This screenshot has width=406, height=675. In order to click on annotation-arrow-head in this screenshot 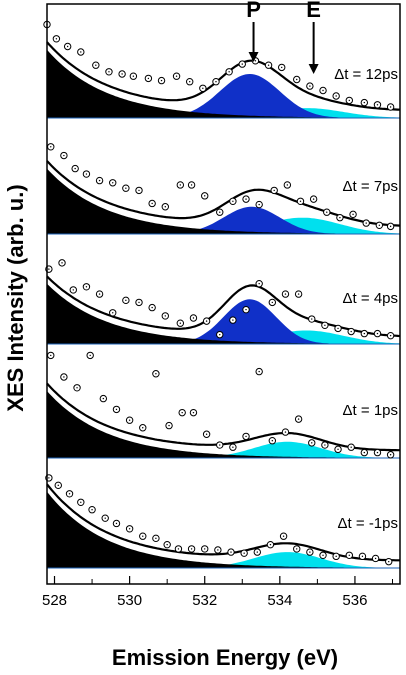, I will do `click(253, 57)`.